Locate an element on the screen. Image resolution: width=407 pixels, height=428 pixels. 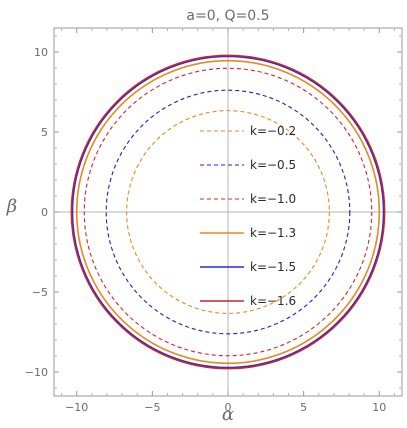
y-tick-label: 0 is located at coordinates (44, 212).